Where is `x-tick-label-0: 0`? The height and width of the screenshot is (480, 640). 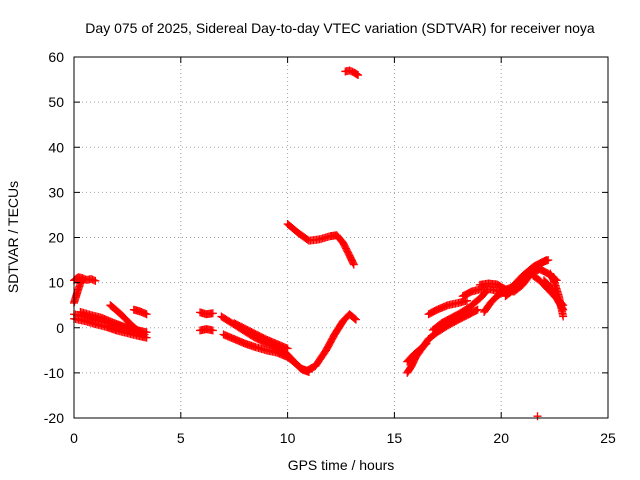
x-tick-label-0: 0 is located at coordinates (74, 438).